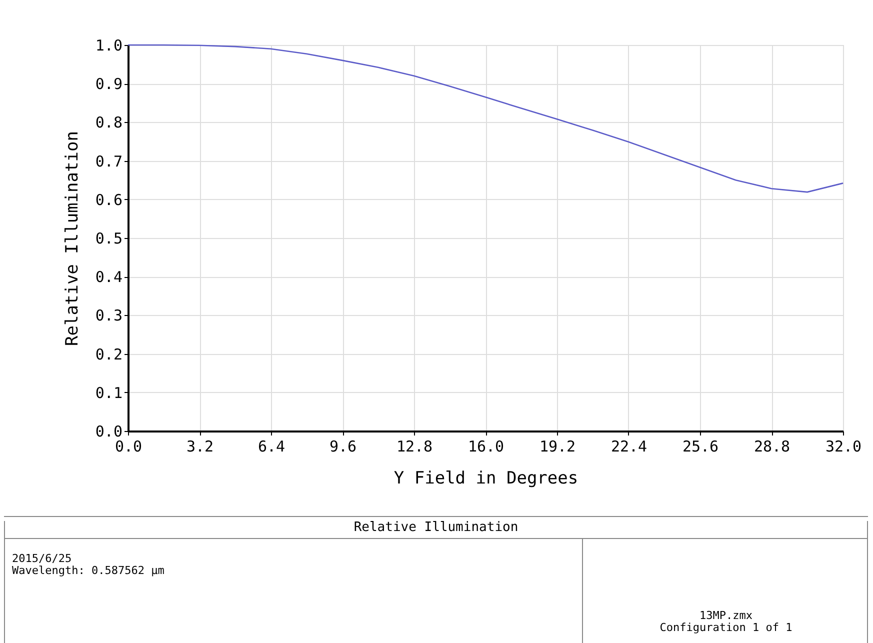 The height and width of the screenshot is (643, 873). Describe the element at coordinates (108, 393) in the screenshot. I see `y-tick-label: 0.1` at that location.